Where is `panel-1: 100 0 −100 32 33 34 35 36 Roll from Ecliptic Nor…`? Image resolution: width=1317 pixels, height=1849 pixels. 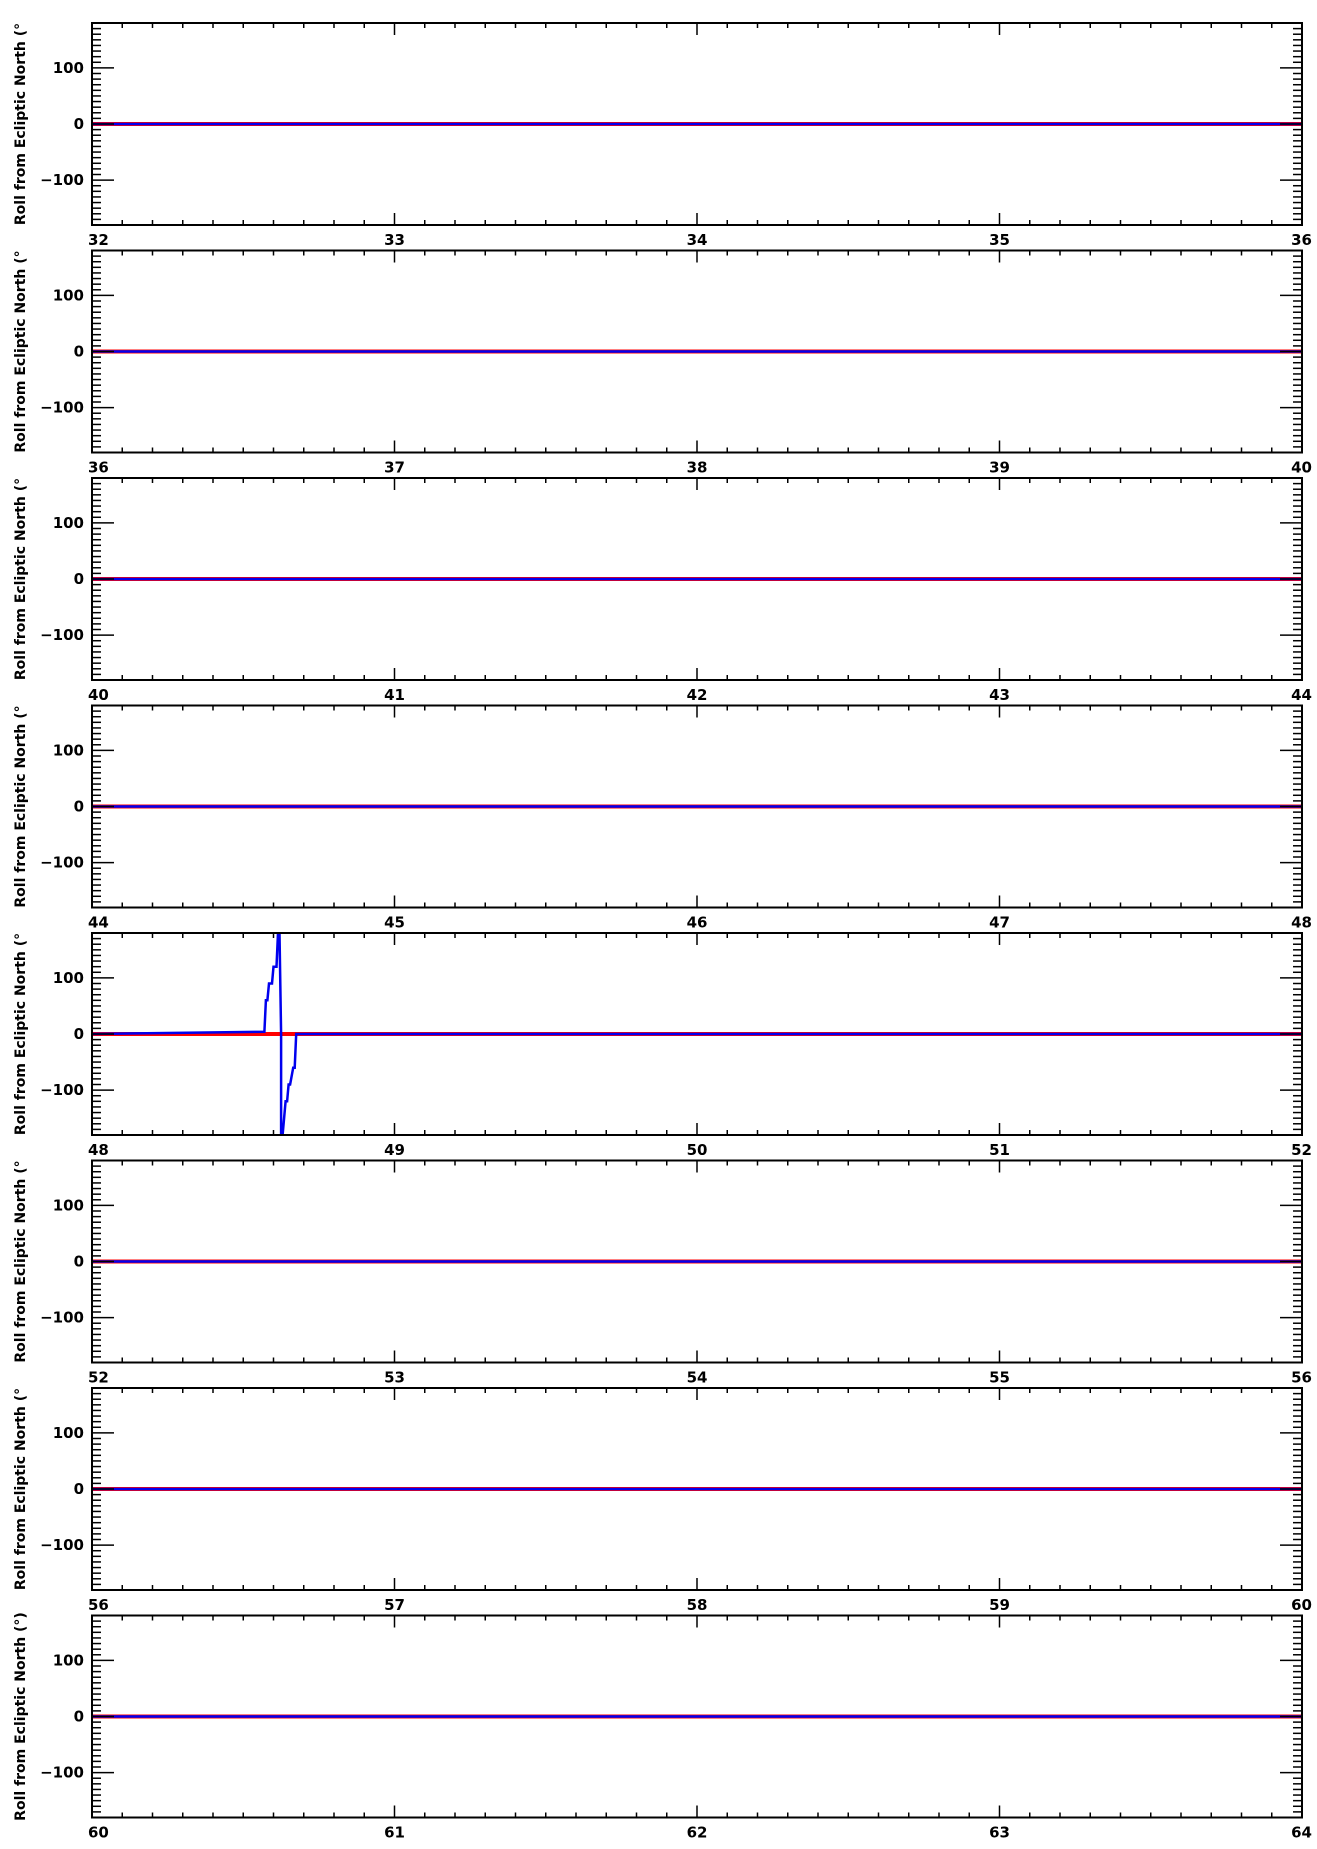 panel-1: 100 0 −100 32 33 34 35 36 Roll from Ecliptic Nor… is located at coordinates (662, 135).